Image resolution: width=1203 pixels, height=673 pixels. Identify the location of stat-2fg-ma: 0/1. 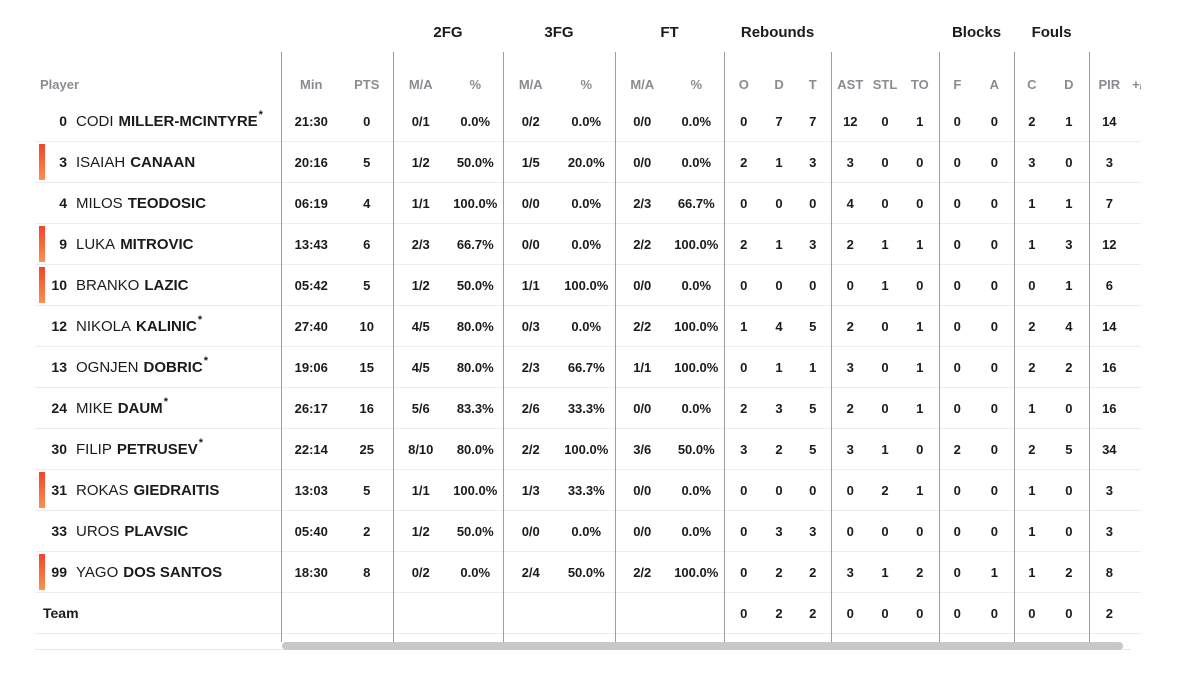
(420, 121).